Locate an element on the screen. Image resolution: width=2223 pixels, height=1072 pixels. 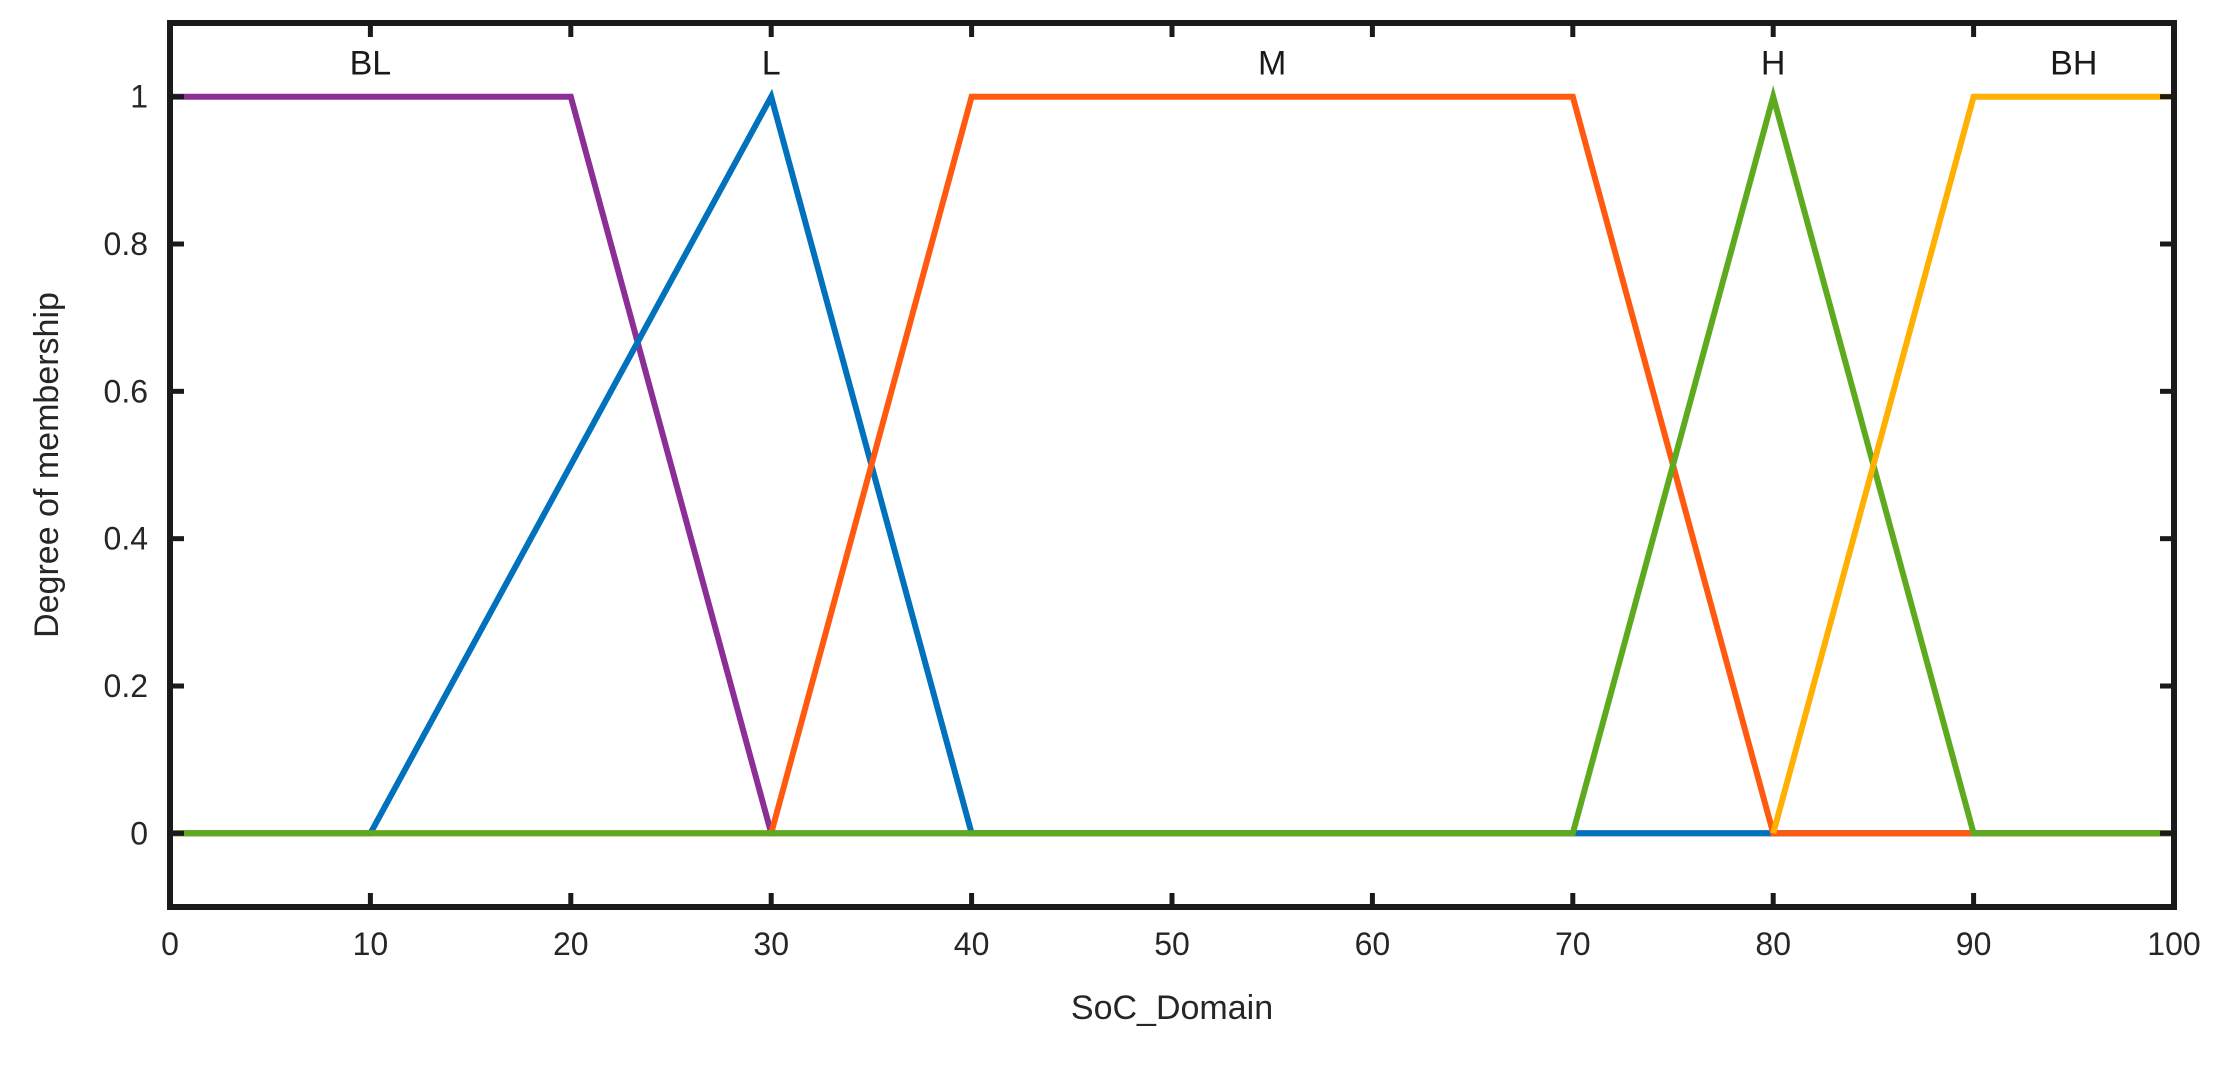
x-tick-label: 30 is located at coordinates (771, 944).